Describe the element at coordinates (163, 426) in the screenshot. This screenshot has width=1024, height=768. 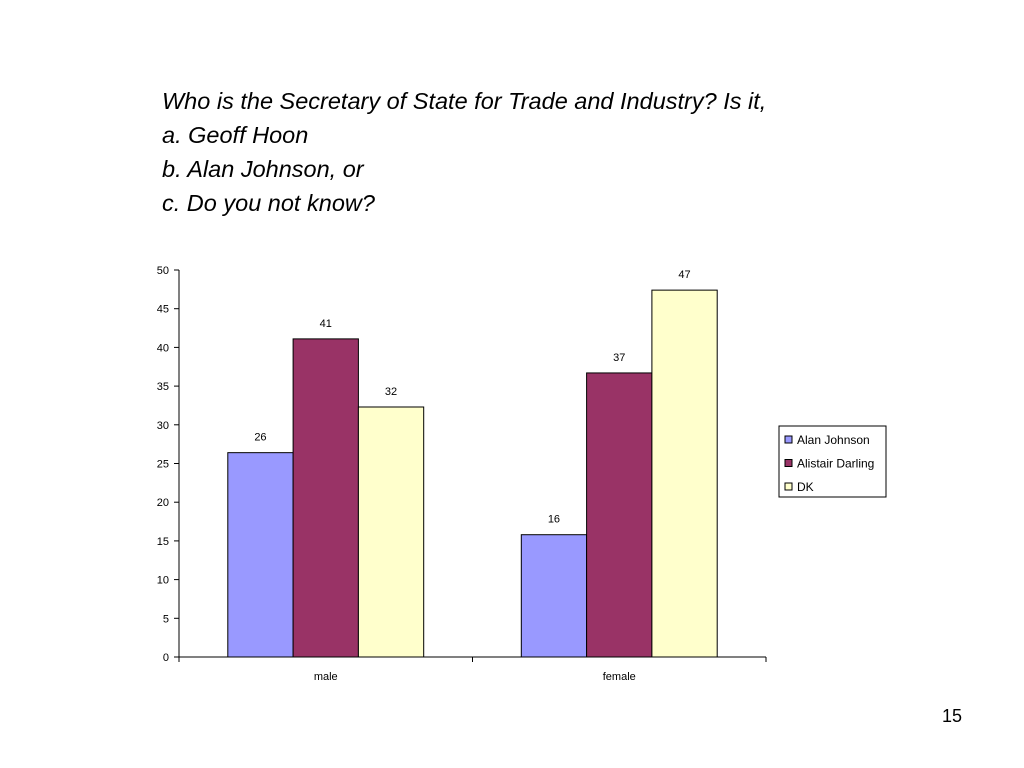
I see `y-tick-label: 30` at that location.